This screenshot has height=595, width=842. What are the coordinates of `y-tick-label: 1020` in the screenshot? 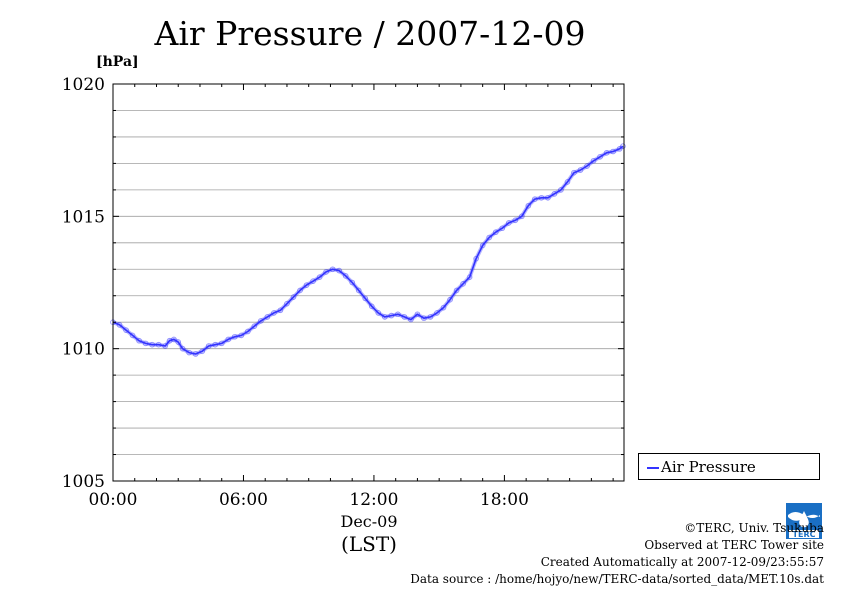 It's located at (83, 85).